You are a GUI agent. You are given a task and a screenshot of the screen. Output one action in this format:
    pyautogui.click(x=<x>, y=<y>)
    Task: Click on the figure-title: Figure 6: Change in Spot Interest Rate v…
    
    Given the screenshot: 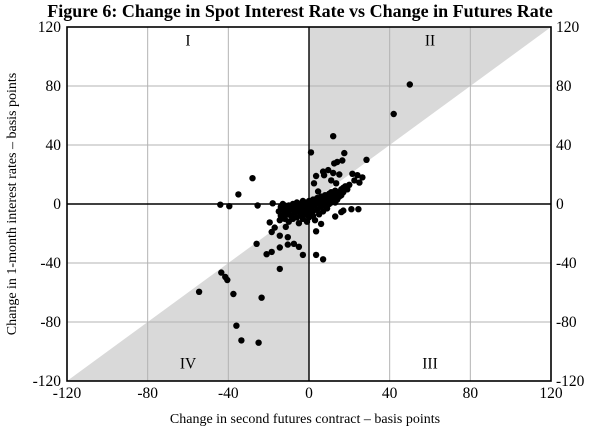 What is the action you would take?
    pyautogui.click(x=300, y=11)
    